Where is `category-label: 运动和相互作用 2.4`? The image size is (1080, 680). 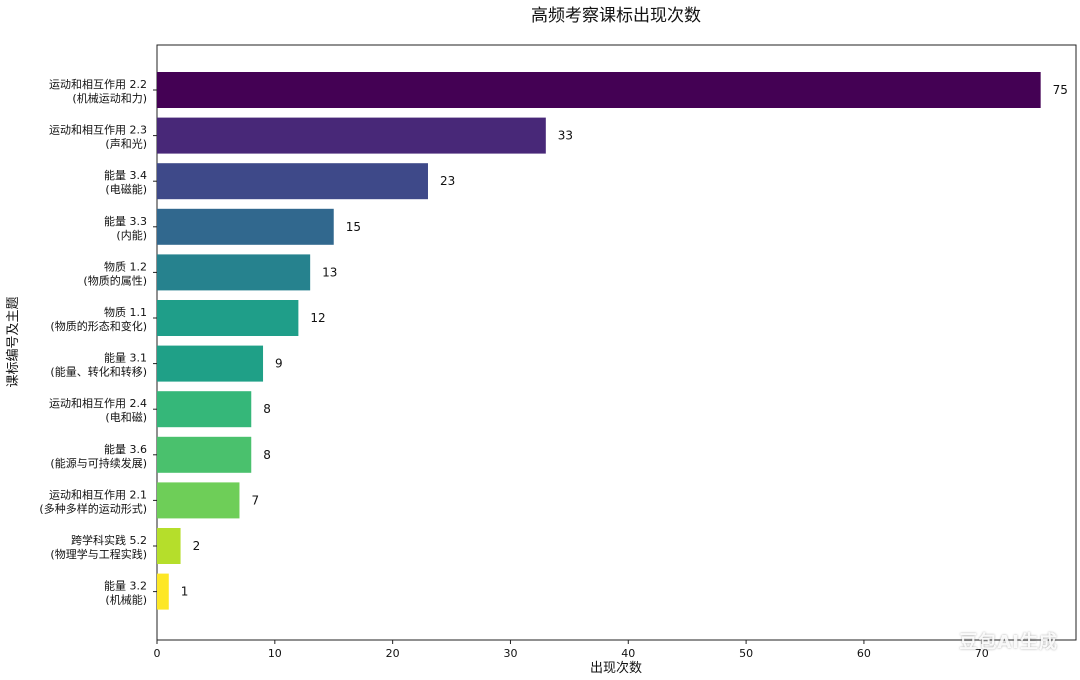
category-label: 运动和相互作用 2.4 is located at coordinates (98, 403).